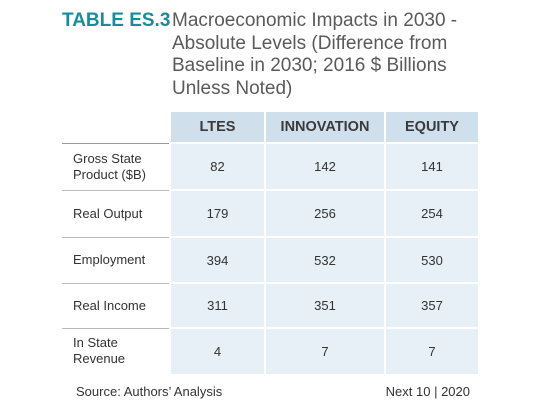 The image size is (548, 418). Describe the element at coordinates (116, 20) in the screenshot. I see `table-label: TABLE ES.3` at that location.